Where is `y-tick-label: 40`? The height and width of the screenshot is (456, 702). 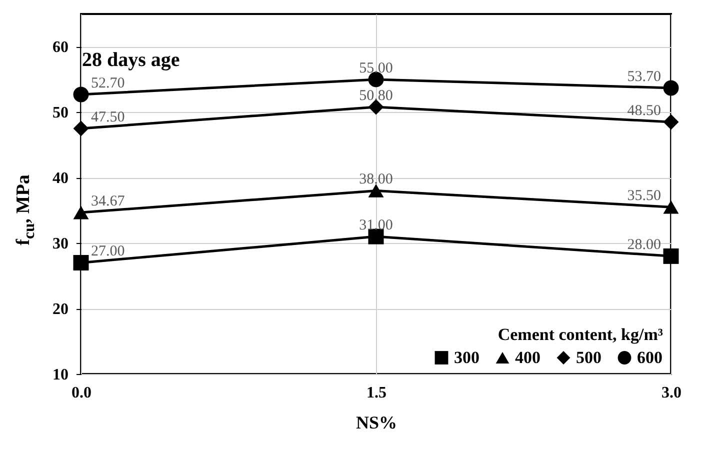 y-tick-label: 40 is located at coordinates (60, 179).